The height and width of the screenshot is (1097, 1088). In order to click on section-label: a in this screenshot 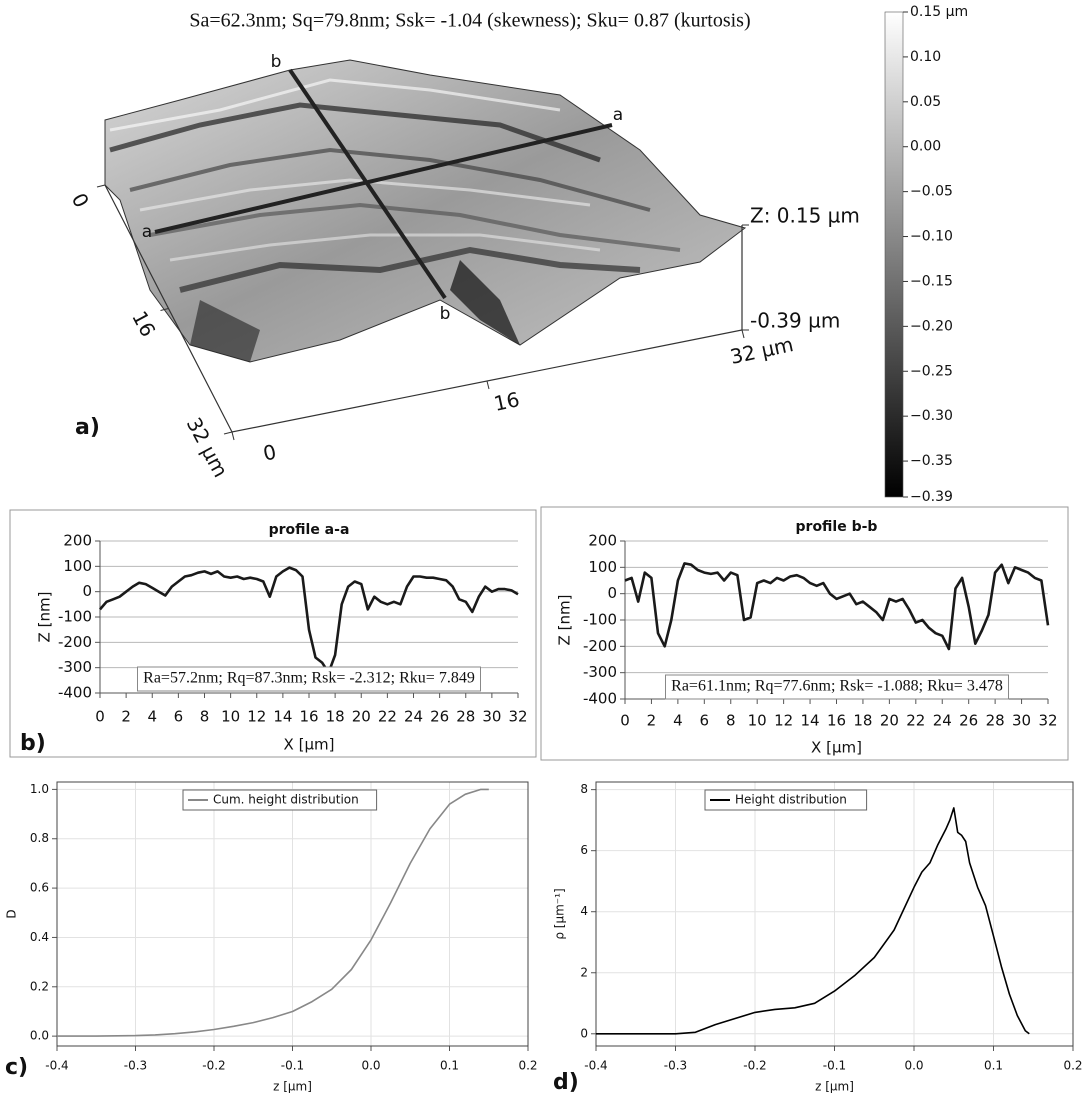, I will do `click(618, 115)`.